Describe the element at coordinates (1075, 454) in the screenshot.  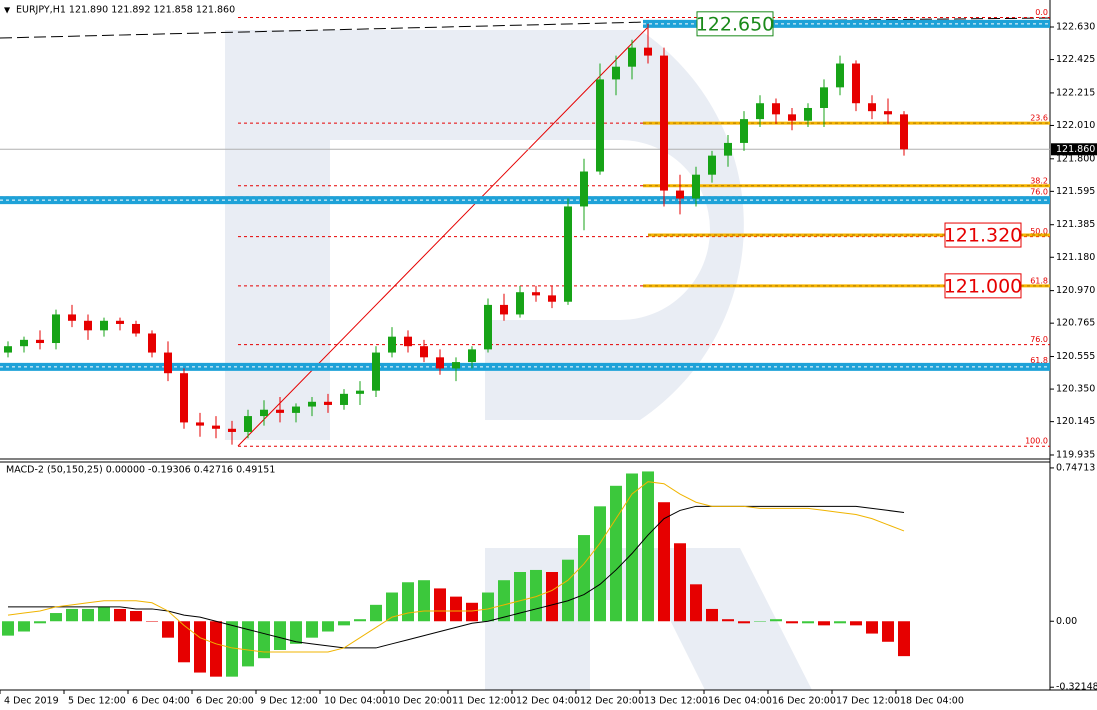
I see `y-tick-label: 119.935` at that location.